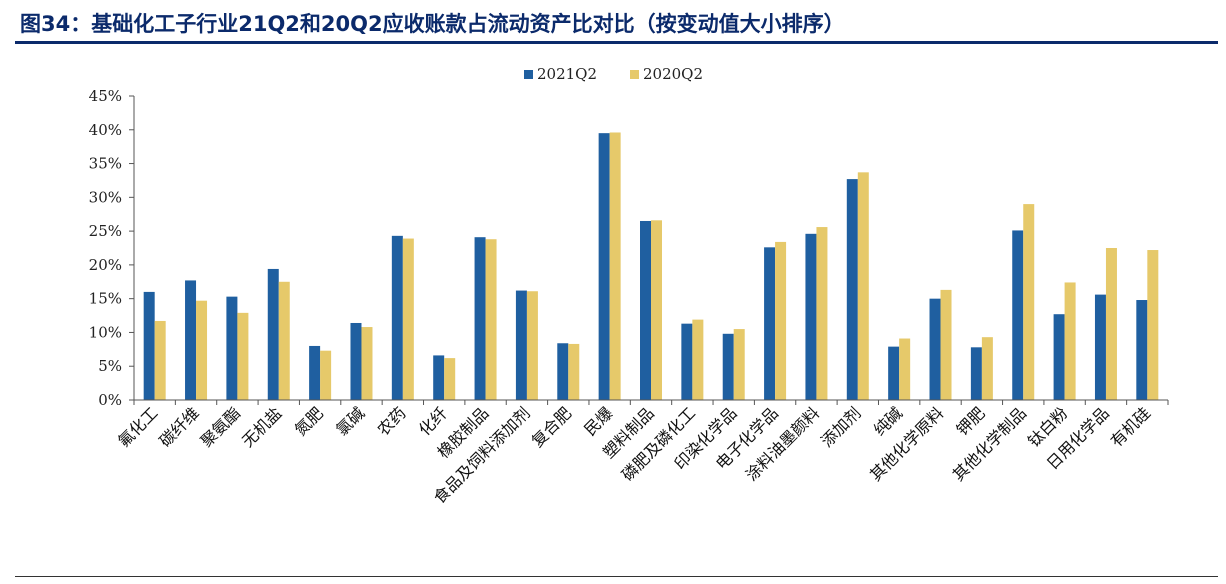  What do you see at coordinates (105, 164) in the screenshot?
I see `y-tick-label: 35%` at bounding box center [105, 164].